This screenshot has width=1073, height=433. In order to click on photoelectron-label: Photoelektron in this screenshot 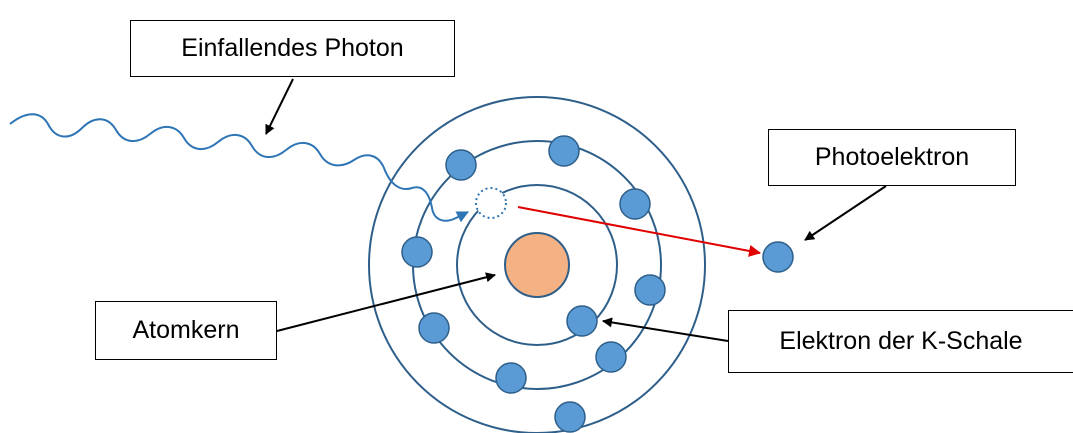, I will do `click(892, 157)`.